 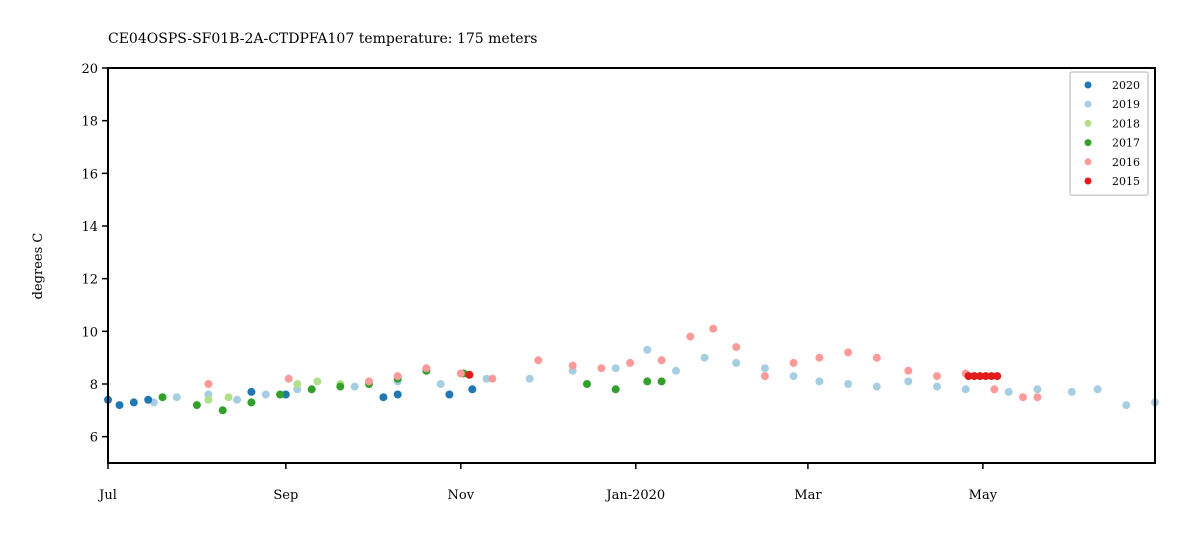 I want to click on legend-marker-2020, so click(x=1088, y=85).